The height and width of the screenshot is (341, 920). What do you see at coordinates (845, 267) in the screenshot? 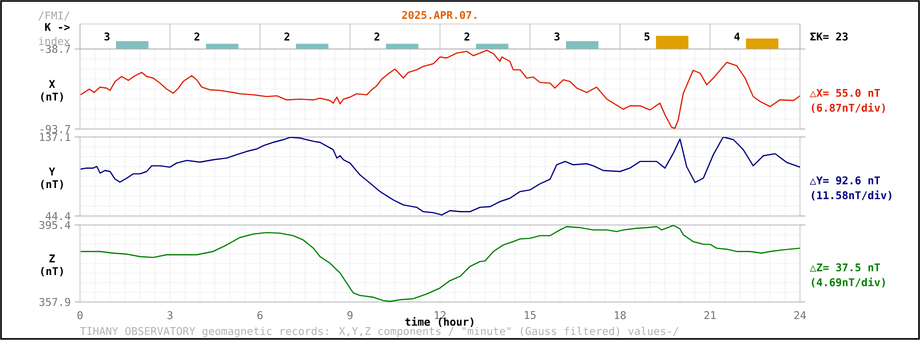
I see `text: △Z= 37.5 nT` at bounding box center [845, 267].